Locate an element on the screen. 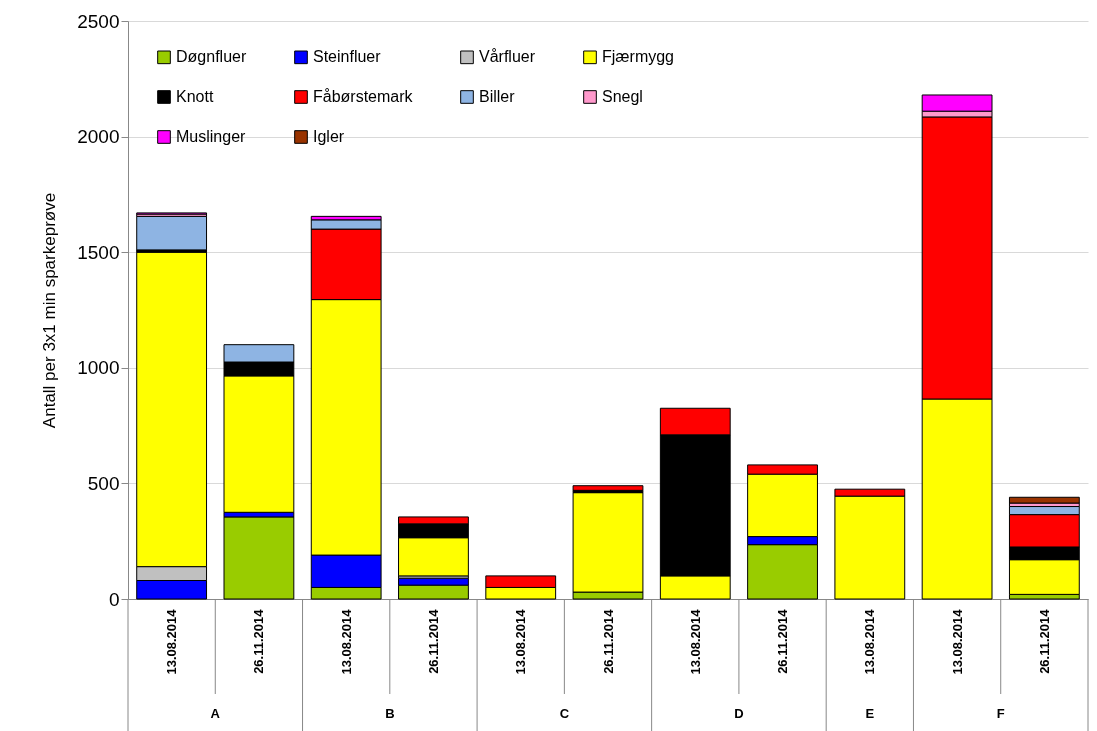 This screenshot has width=1097, height=731. y-tick-label: 0 is located at coordinates (114, 599).